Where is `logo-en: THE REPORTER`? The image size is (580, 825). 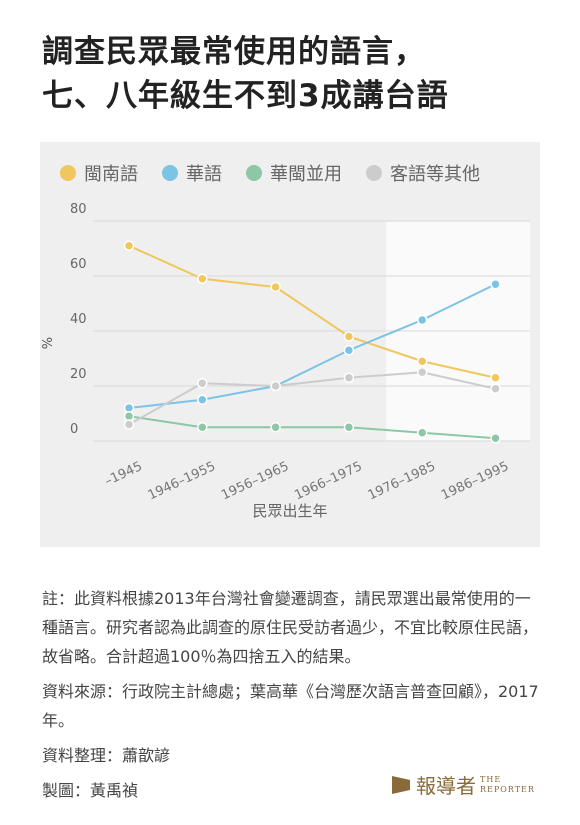 logo-en: THE REPORTER is located at coordinates (507, 785).